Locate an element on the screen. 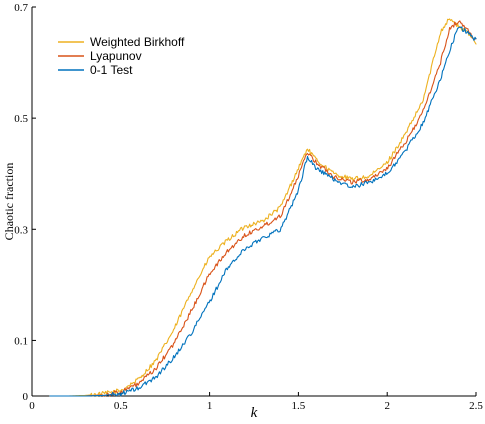 Image resolution: width=485 pixels, height=424 pixels. x-axis-label: k is located at coordinates (254, 413).